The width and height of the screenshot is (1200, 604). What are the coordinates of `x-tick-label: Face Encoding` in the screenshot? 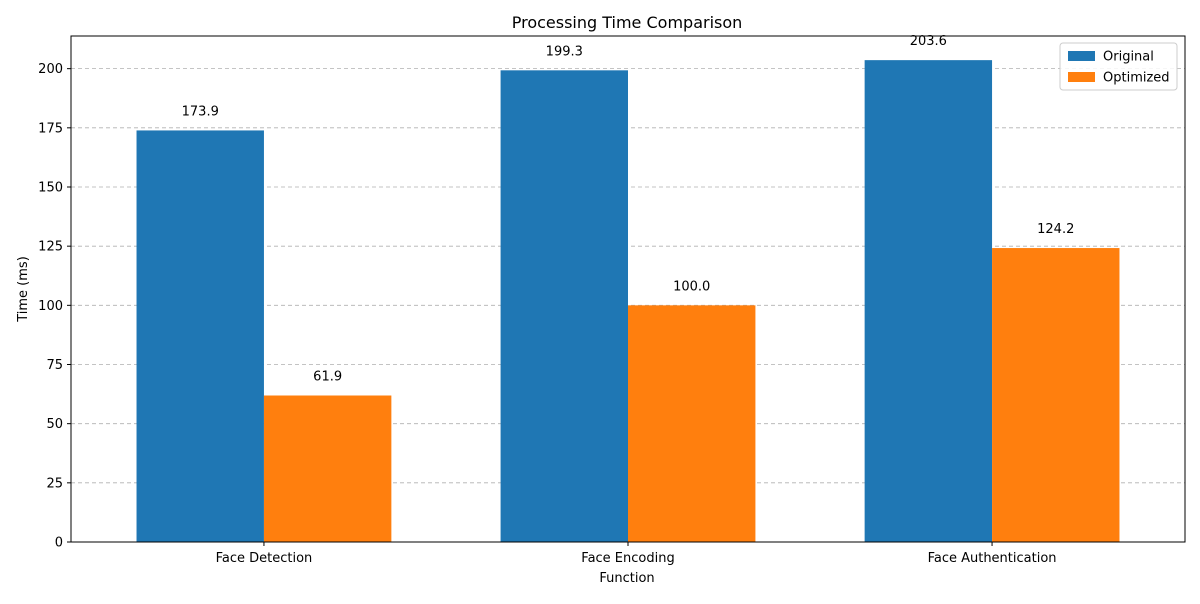 It's located at (627, 558).